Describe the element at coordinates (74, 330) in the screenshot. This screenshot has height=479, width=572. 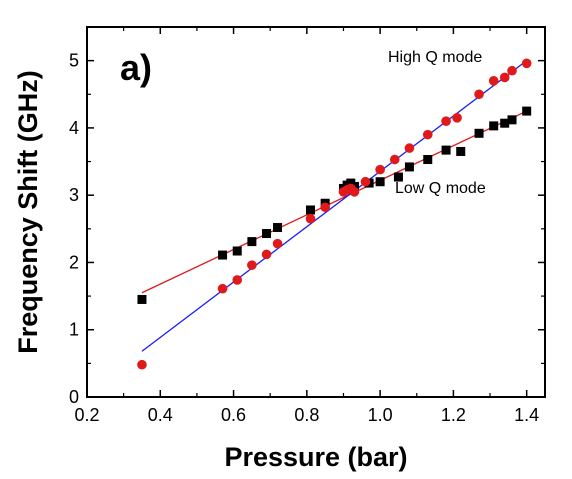
I see `y-tick-label: 1` at that location.